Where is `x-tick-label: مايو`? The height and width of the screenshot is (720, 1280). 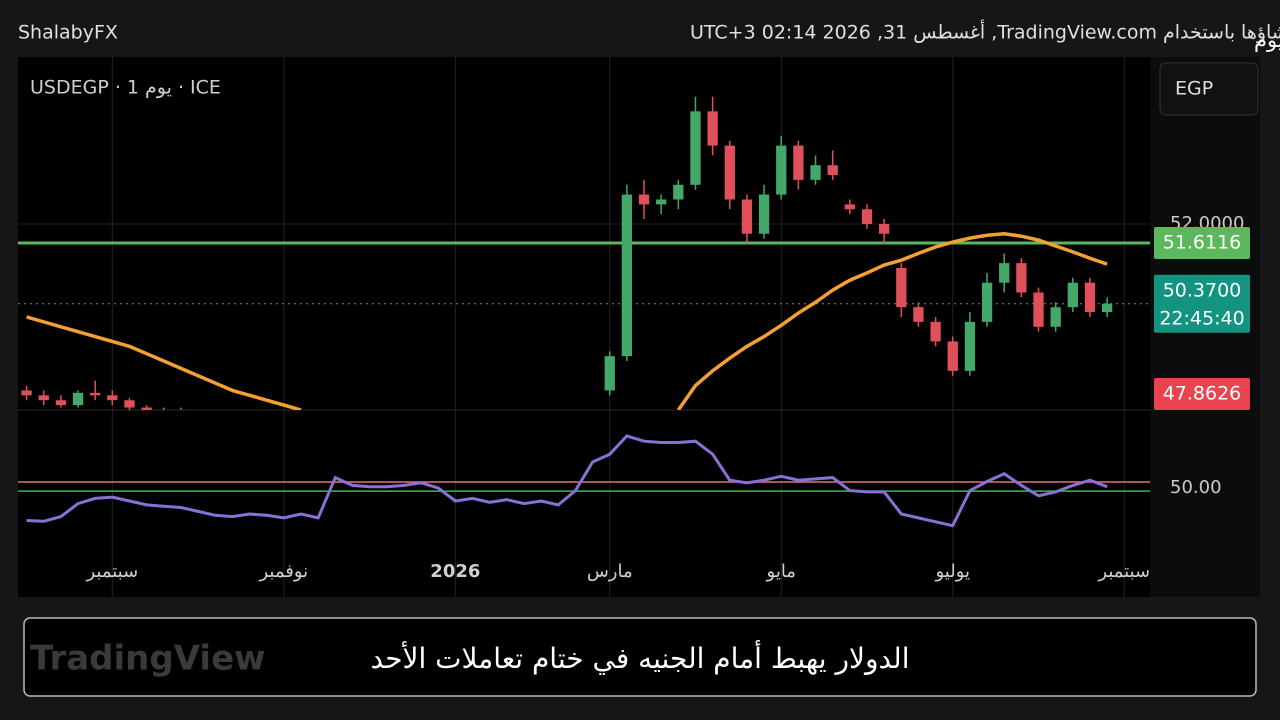
x-tick-label: مايو is located at coordinates (781, 571).